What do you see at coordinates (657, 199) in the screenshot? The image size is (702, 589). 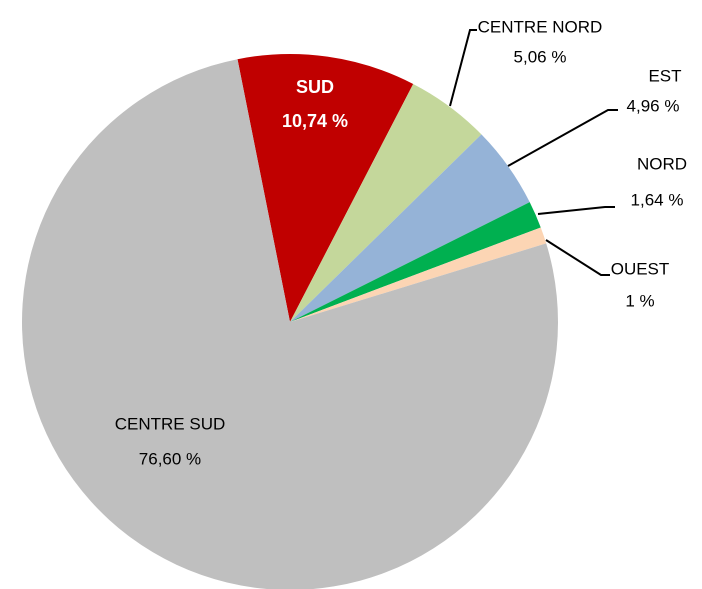 I see `slice-value-label: 1,64 %` at bounding box center [657, 199].